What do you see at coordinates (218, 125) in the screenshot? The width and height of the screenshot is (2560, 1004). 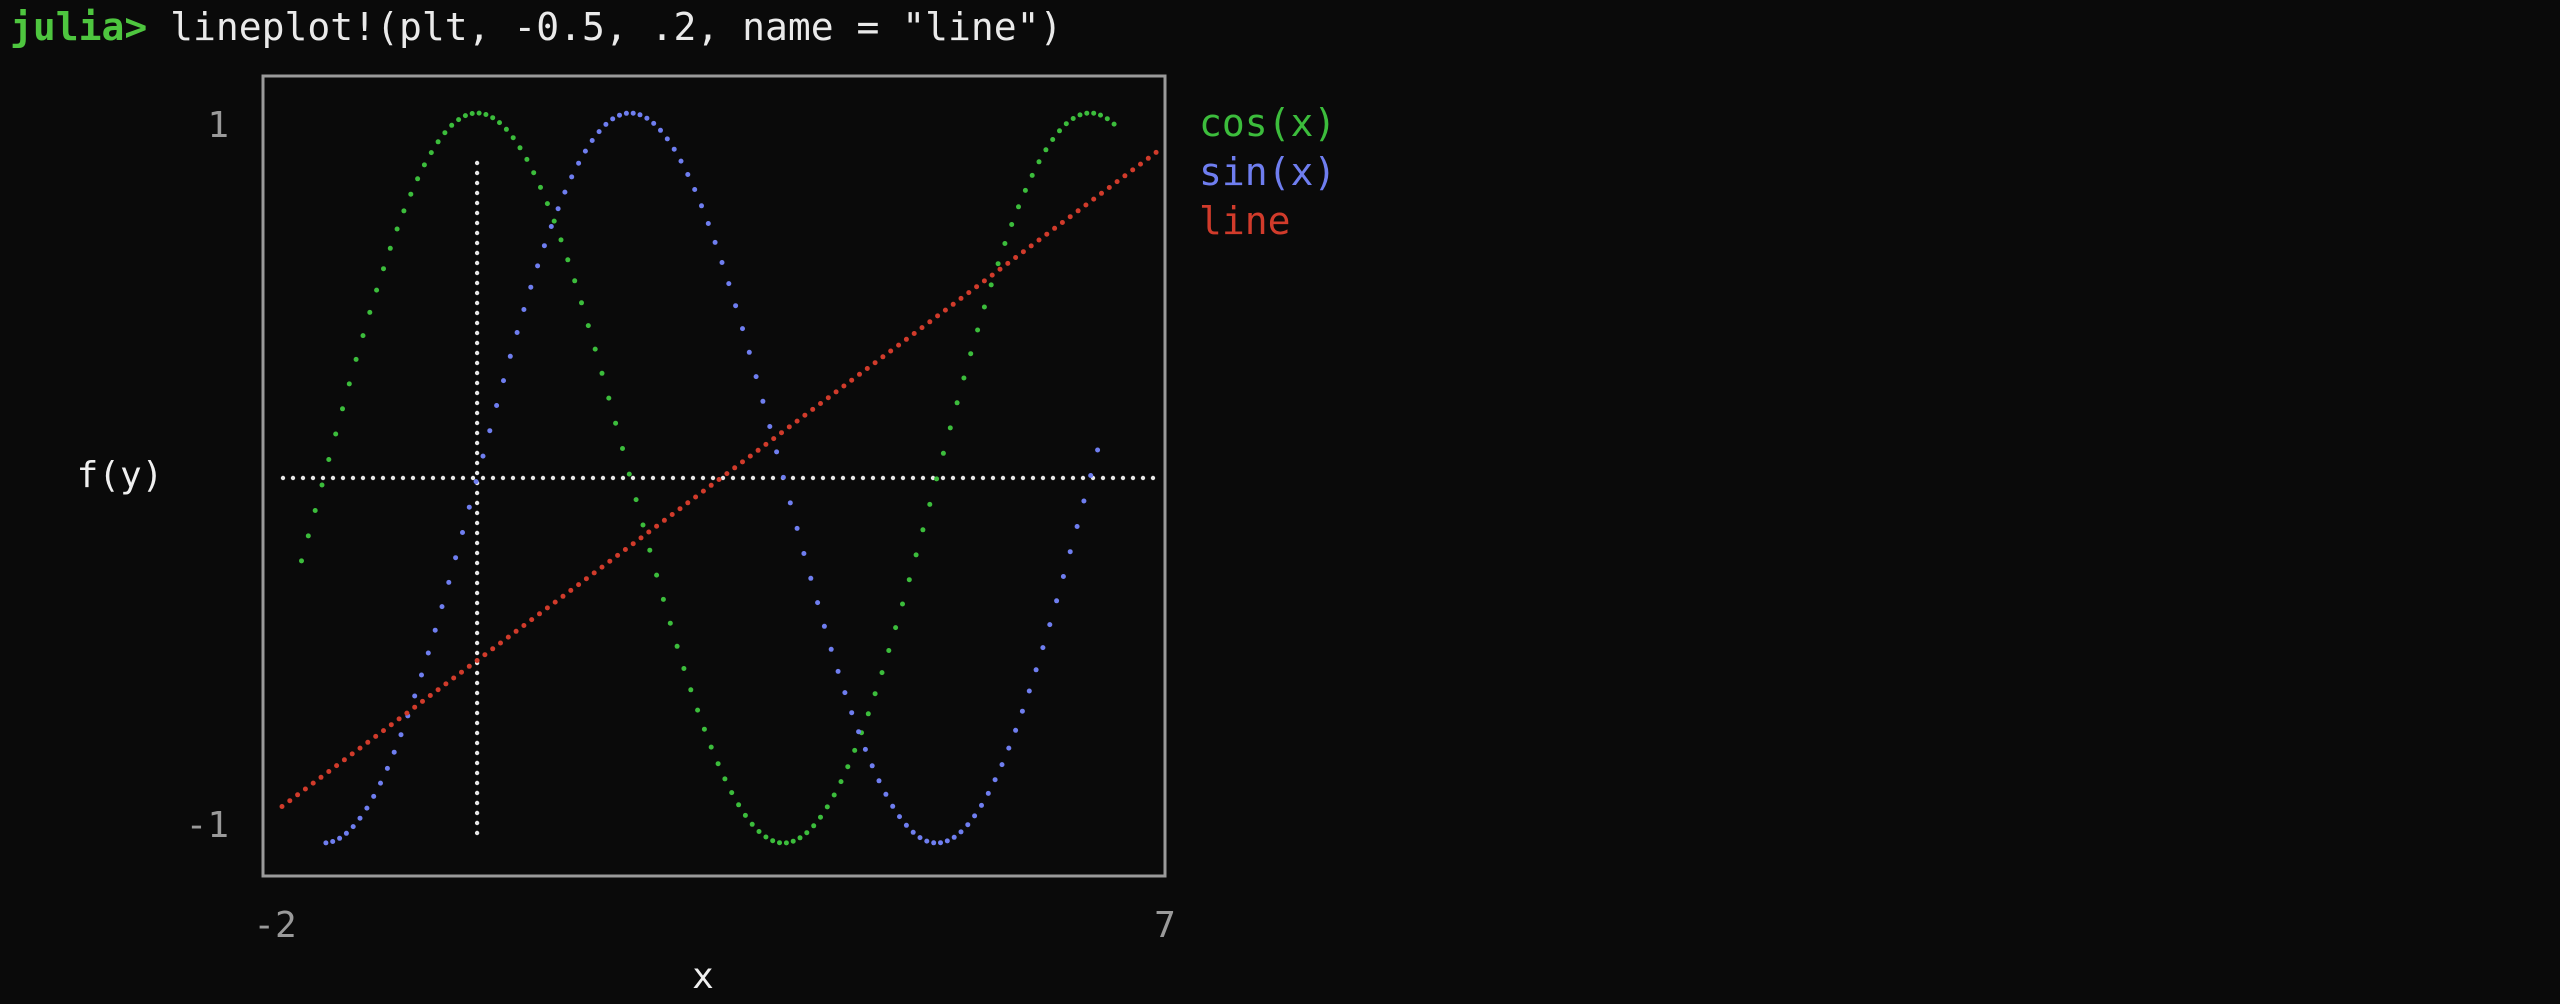 I see `y-tick-max: 1` at bounding box center [218, 125].